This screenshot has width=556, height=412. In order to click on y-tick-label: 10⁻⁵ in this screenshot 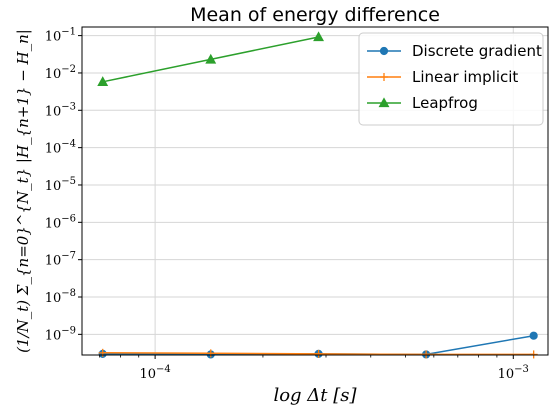, I will do `click(60, 185)`.